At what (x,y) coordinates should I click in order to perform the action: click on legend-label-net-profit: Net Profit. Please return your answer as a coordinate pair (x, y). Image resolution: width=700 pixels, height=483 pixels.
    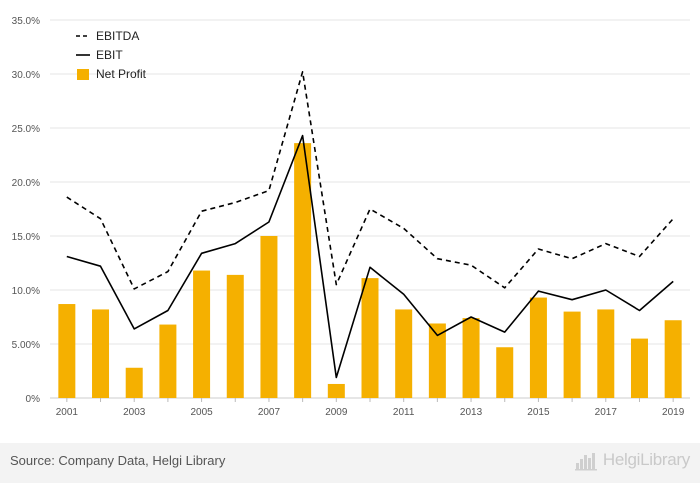
    Looking at the image, I should click on (121, 74).